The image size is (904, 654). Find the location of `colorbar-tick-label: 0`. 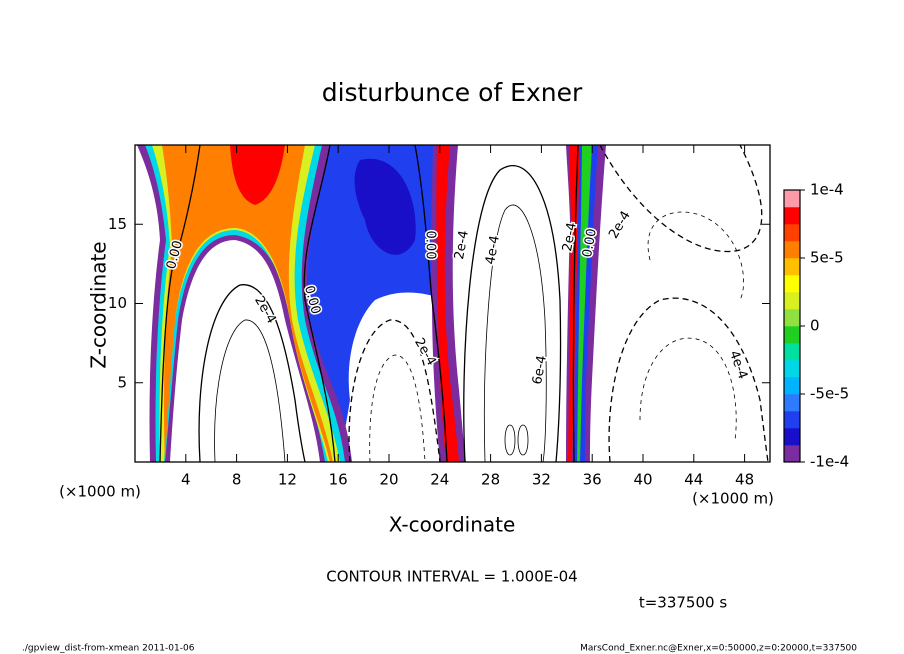

colorbar-tick-label: 0 is located at coordinates (815, 326).